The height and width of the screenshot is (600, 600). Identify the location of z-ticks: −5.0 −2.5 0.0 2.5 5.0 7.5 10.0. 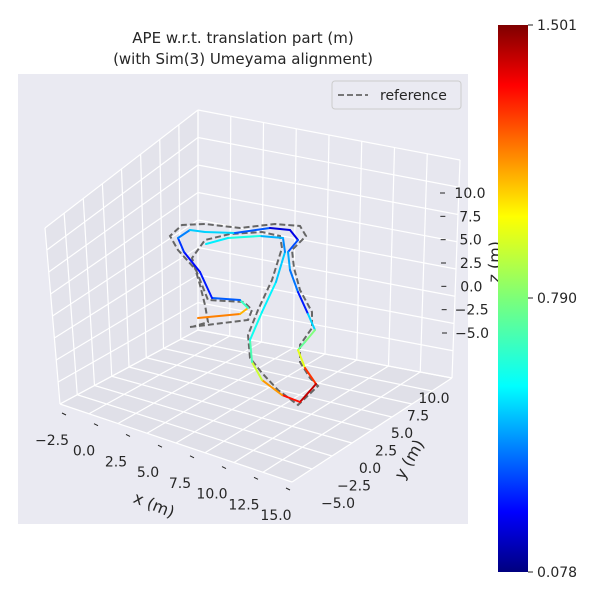
(464, 264).